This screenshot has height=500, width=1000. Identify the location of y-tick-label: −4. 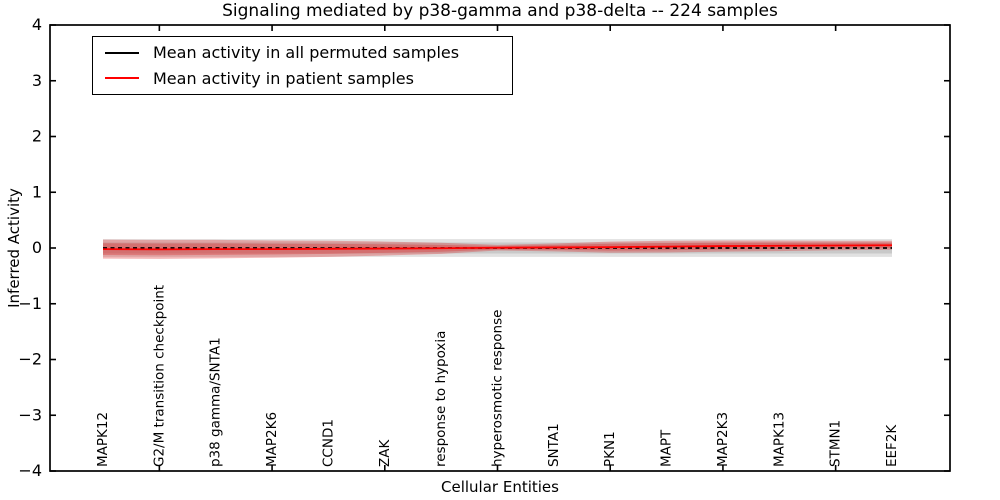
(30, 470).